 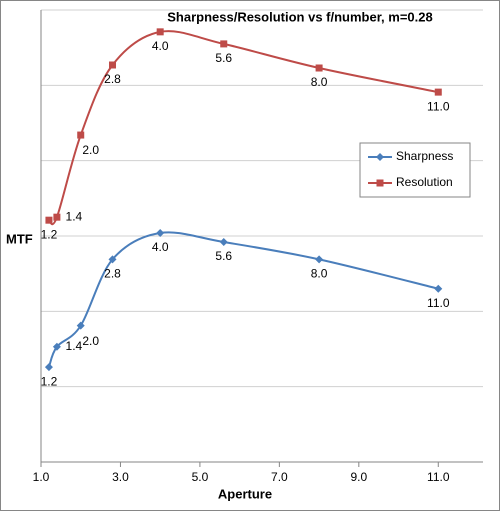 I want to click on x-axis-label: Aperture, so click(x=245, y=493).